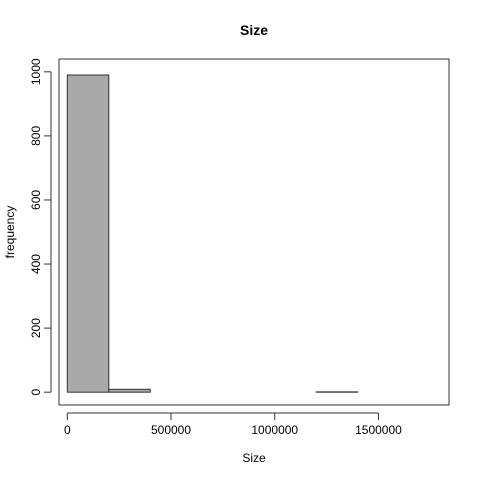 The image size is (480, 480). What do you see at coordinates (254, 458) in the screenshot?
I see `x-axis-label: Size` at bounding box center [254, 458].